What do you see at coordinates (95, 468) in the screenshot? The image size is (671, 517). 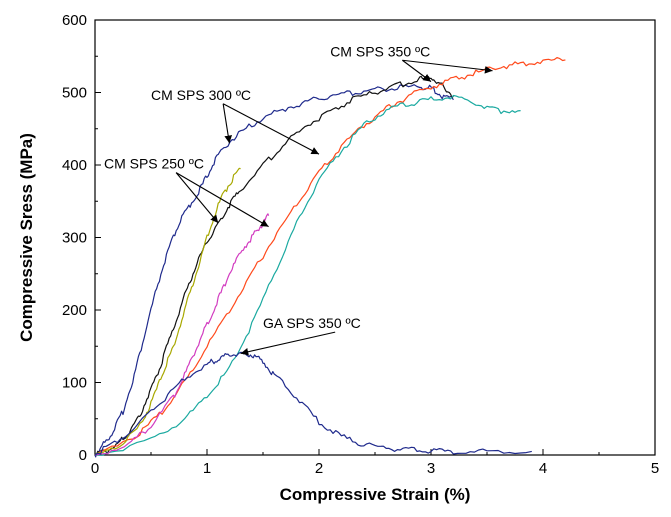 I see `x-tick-label-0: 0` at bounding box center [95, 468].